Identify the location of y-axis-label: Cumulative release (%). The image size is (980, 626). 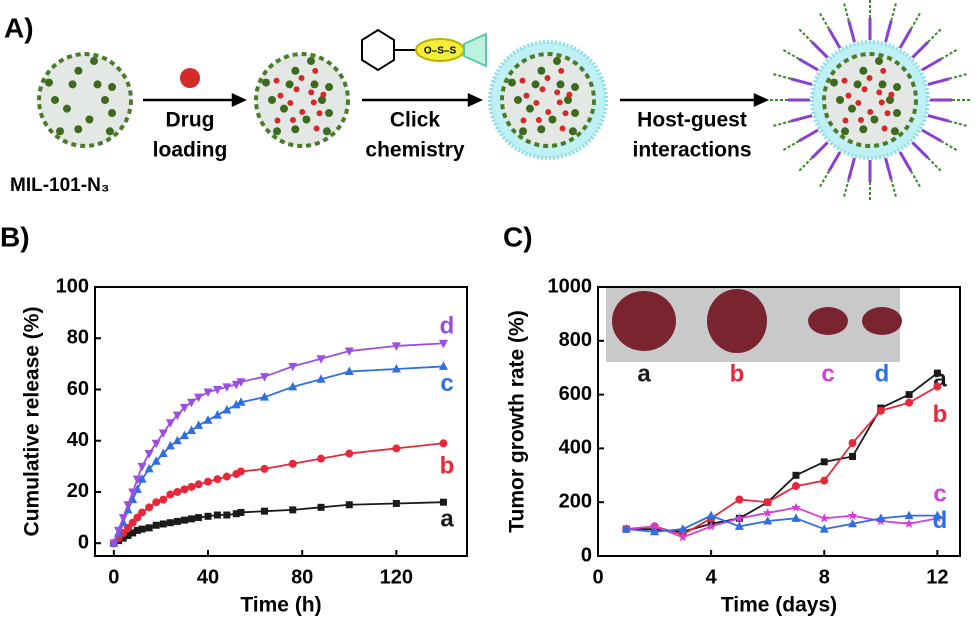
(32, 422).